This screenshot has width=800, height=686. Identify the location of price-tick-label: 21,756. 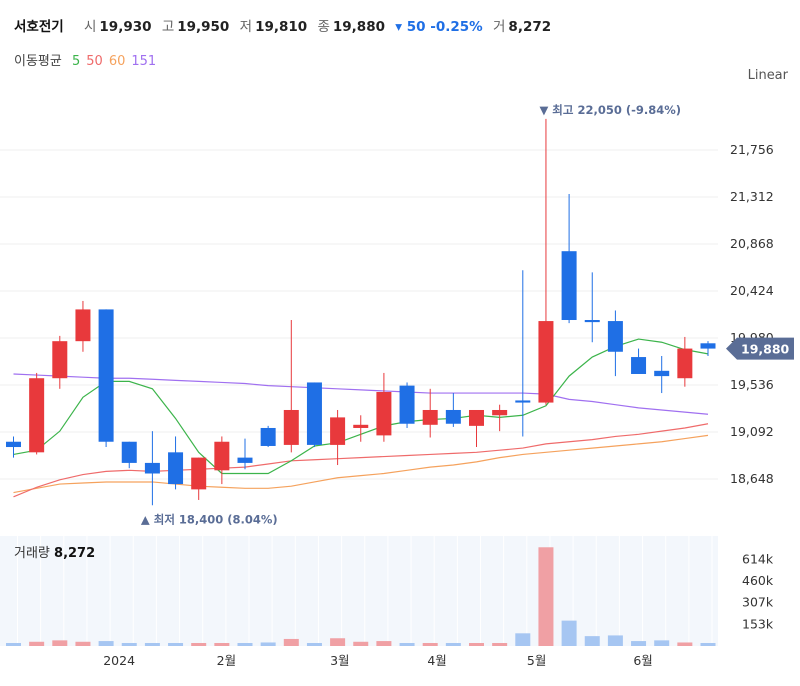
(752, 149).